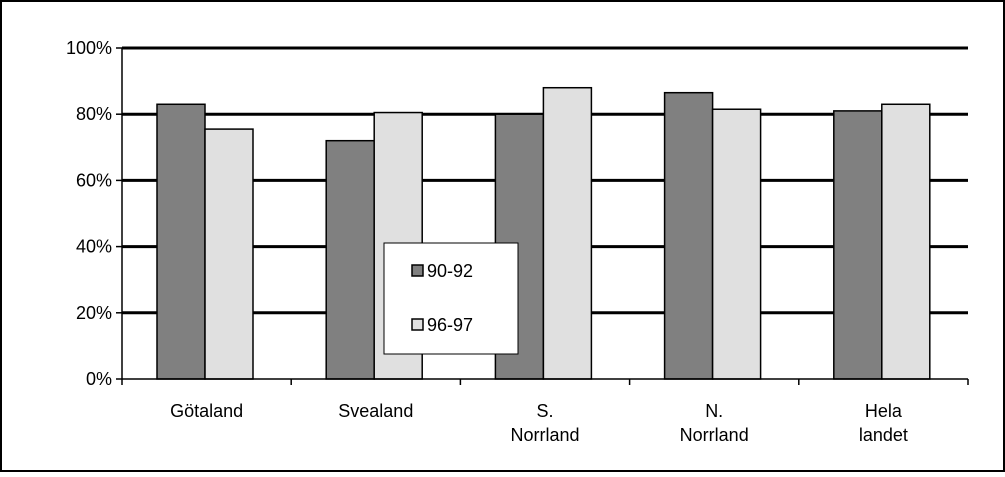  I want to click on y-tick-label: 20%, so click(94, 313).